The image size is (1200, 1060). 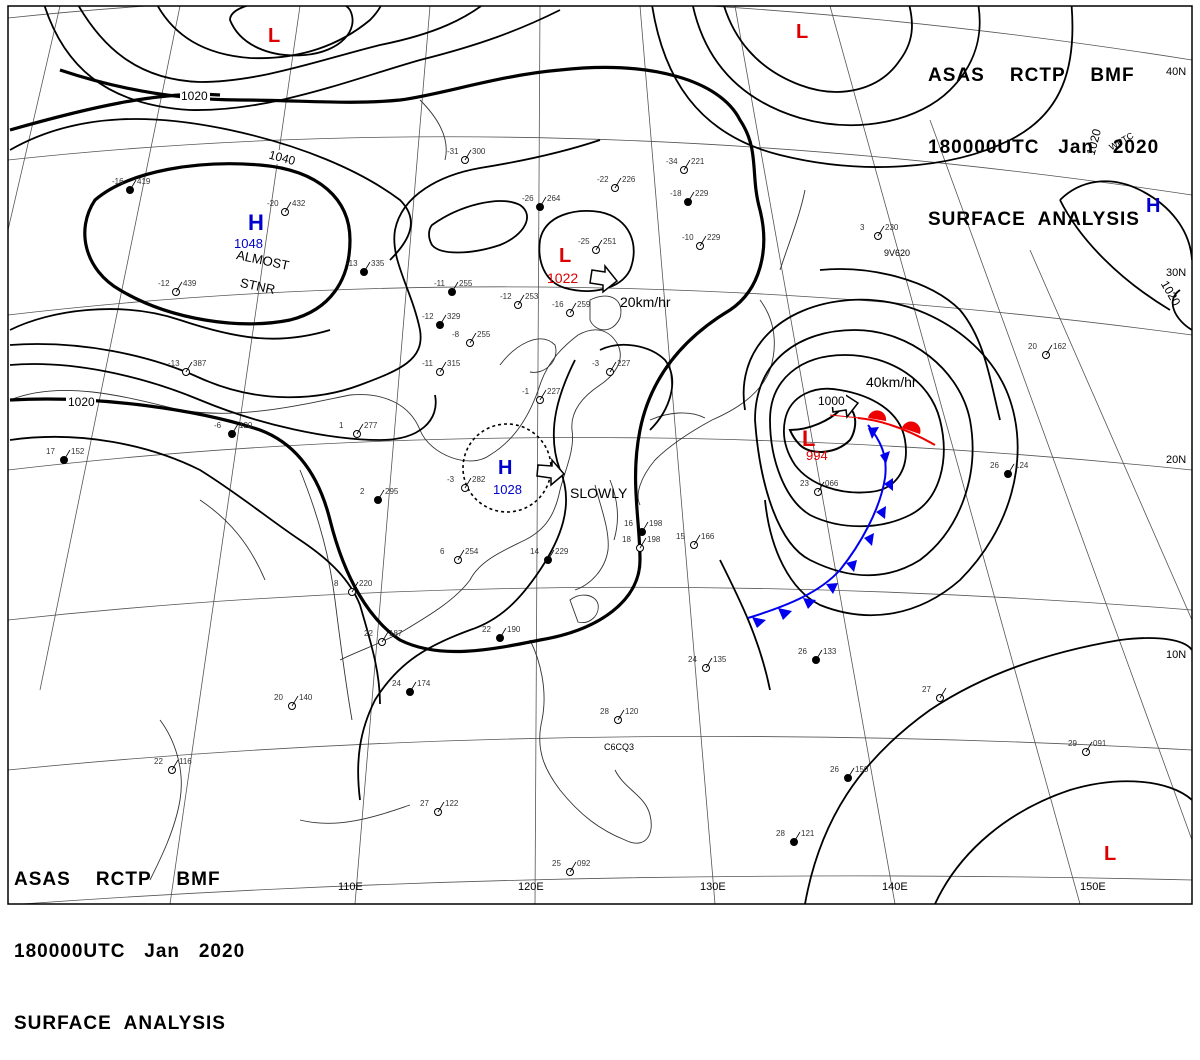 I want to click on station-pressure: 259, so click(x=584, y=304).